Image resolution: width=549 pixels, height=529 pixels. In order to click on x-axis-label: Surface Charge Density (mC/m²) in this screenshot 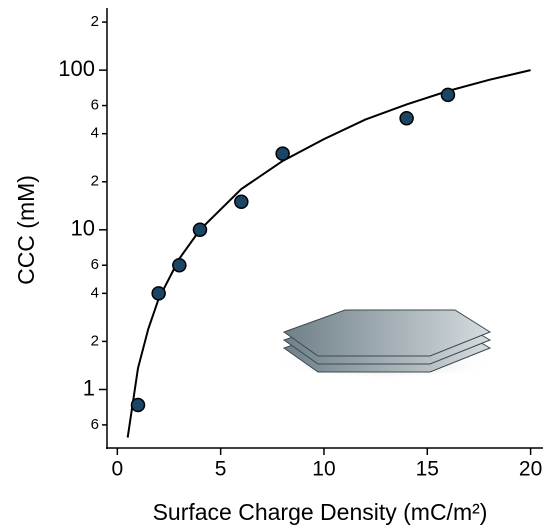, I will do `click(320, 512)`.